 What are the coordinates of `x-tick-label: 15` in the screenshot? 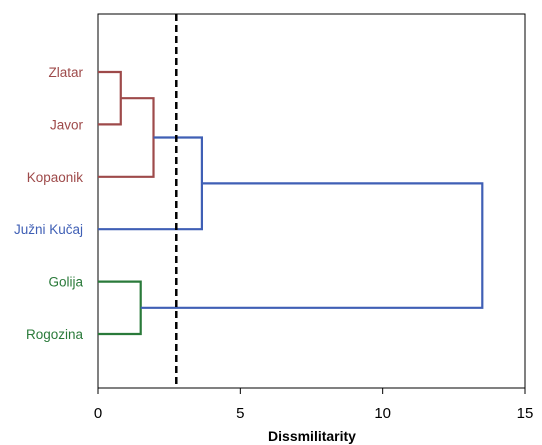 It's located at (525, 413).